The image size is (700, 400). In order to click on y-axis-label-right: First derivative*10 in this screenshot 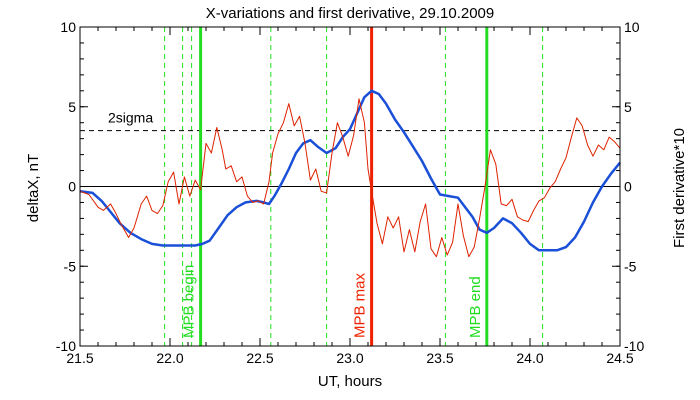, I will do `click(679, 188)`.